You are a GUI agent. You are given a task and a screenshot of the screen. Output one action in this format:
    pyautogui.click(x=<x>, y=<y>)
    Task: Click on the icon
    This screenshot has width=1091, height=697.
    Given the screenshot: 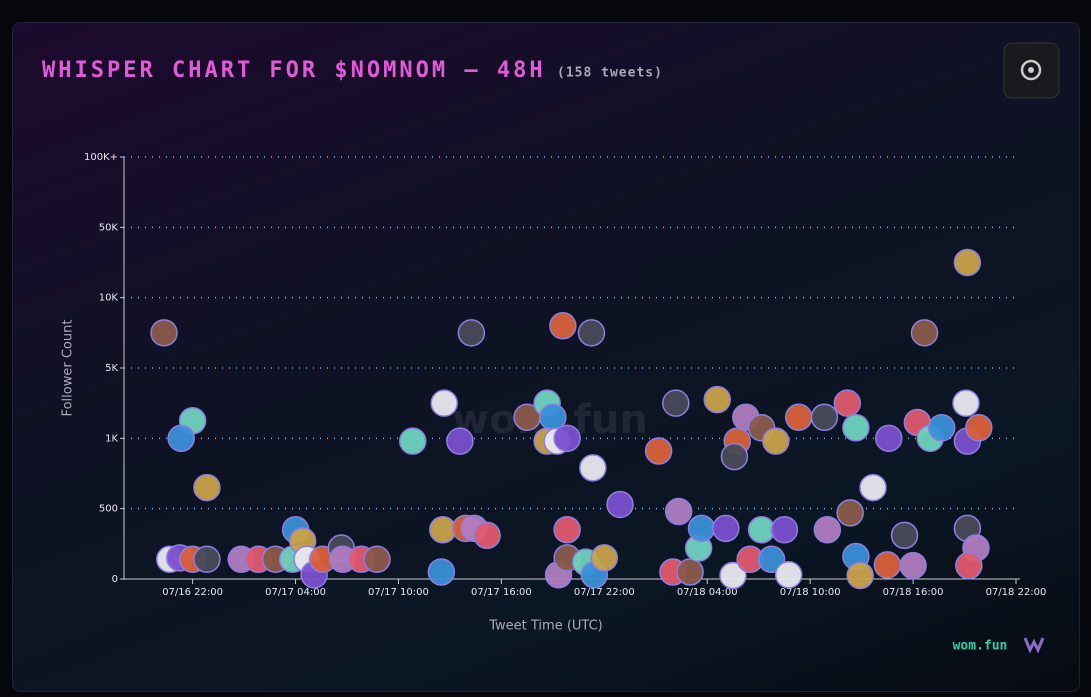 What is the action you would take?
    pyautogui.click(x=1031, y=70)
    